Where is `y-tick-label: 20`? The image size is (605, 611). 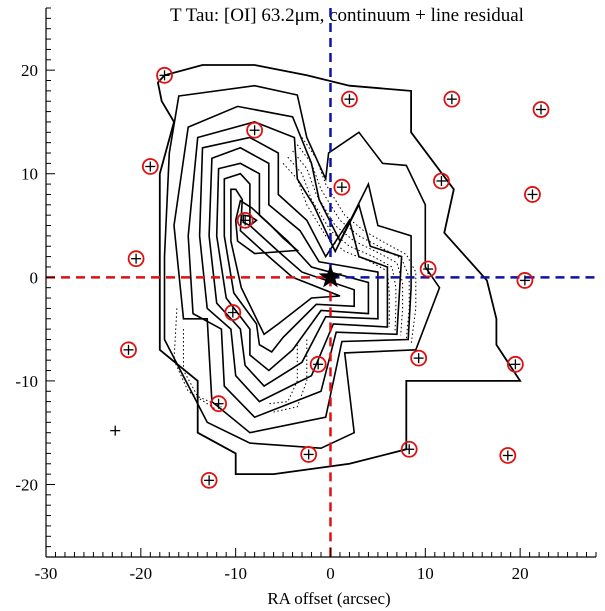
y-tick-label: 20 is located at coordinates (29, 70).